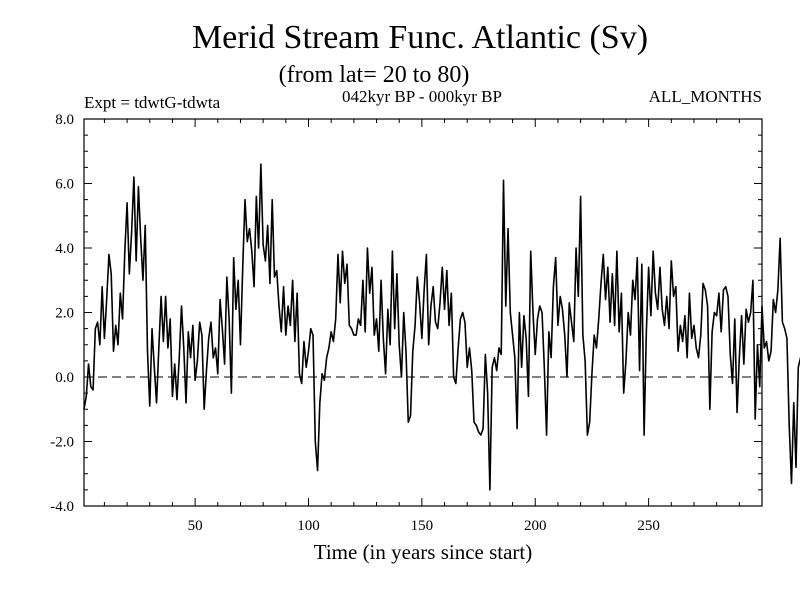 The height and width of the screenshot is (605, 800). Describe the element at coordinates (308, 526) in the screenshot. I see `x-tick-label: 100` at that location.